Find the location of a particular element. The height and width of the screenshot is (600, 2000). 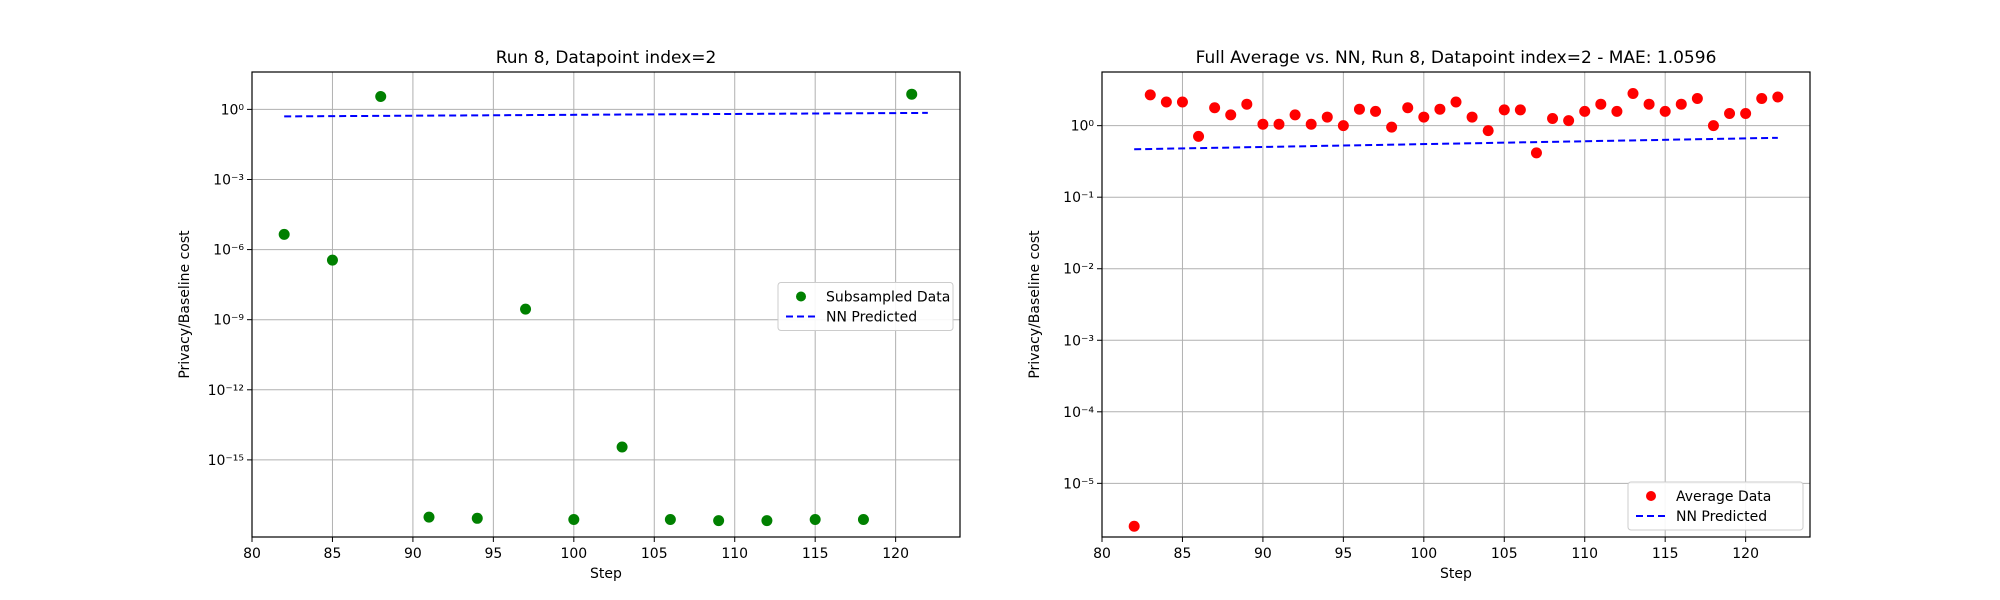

y-tick-label: 10⁻¹² is located at coordinates (226, 391).